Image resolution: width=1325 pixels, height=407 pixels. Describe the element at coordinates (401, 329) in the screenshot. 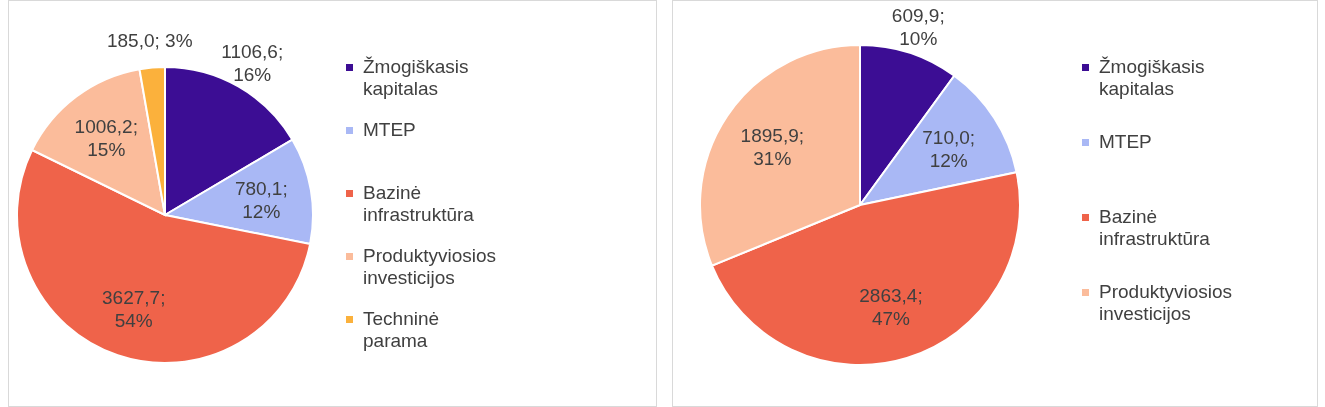

I see `legend-label: Techninė parama` at that location.